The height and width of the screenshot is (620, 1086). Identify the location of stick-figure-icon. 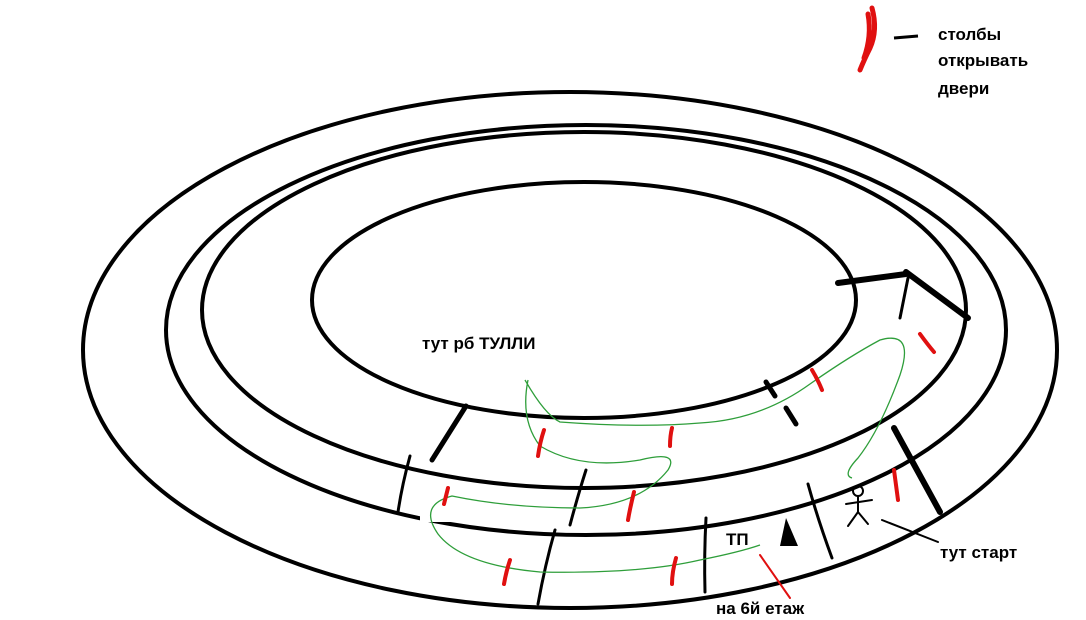
(859, 506).